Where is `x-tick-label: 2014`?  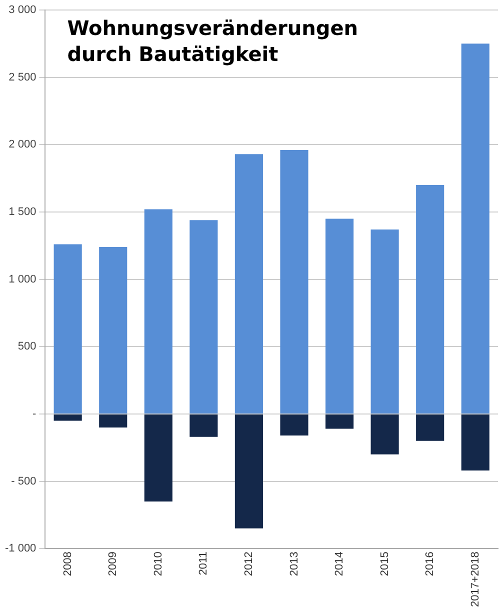
x-tick-label: 2014 is located at coordinates (340, 564).